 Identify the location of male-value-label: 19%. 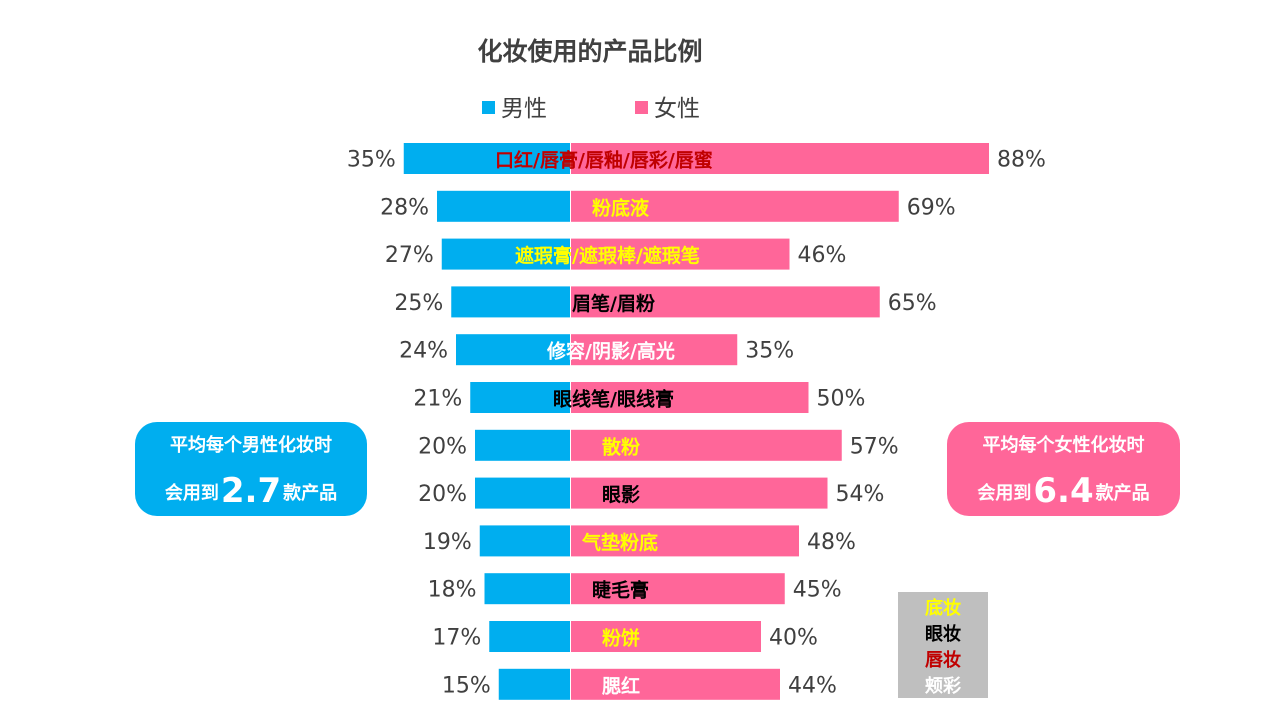
(447, 542).